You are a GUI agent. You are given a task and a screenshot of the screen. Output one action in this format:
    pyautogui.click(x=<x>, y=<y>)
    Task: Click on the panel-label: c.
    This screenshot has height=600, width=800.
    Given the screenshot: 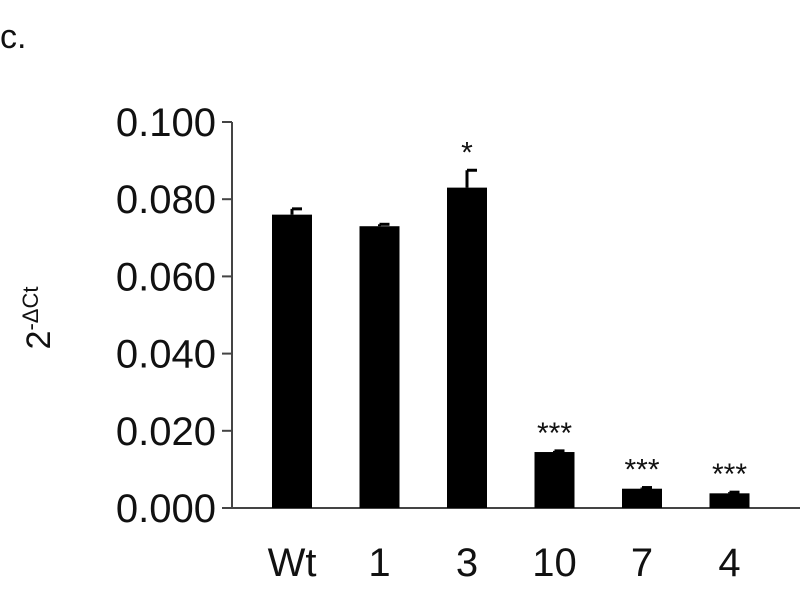 What is the action you would take?
    pyautogui.click(x=13, y=37)
    